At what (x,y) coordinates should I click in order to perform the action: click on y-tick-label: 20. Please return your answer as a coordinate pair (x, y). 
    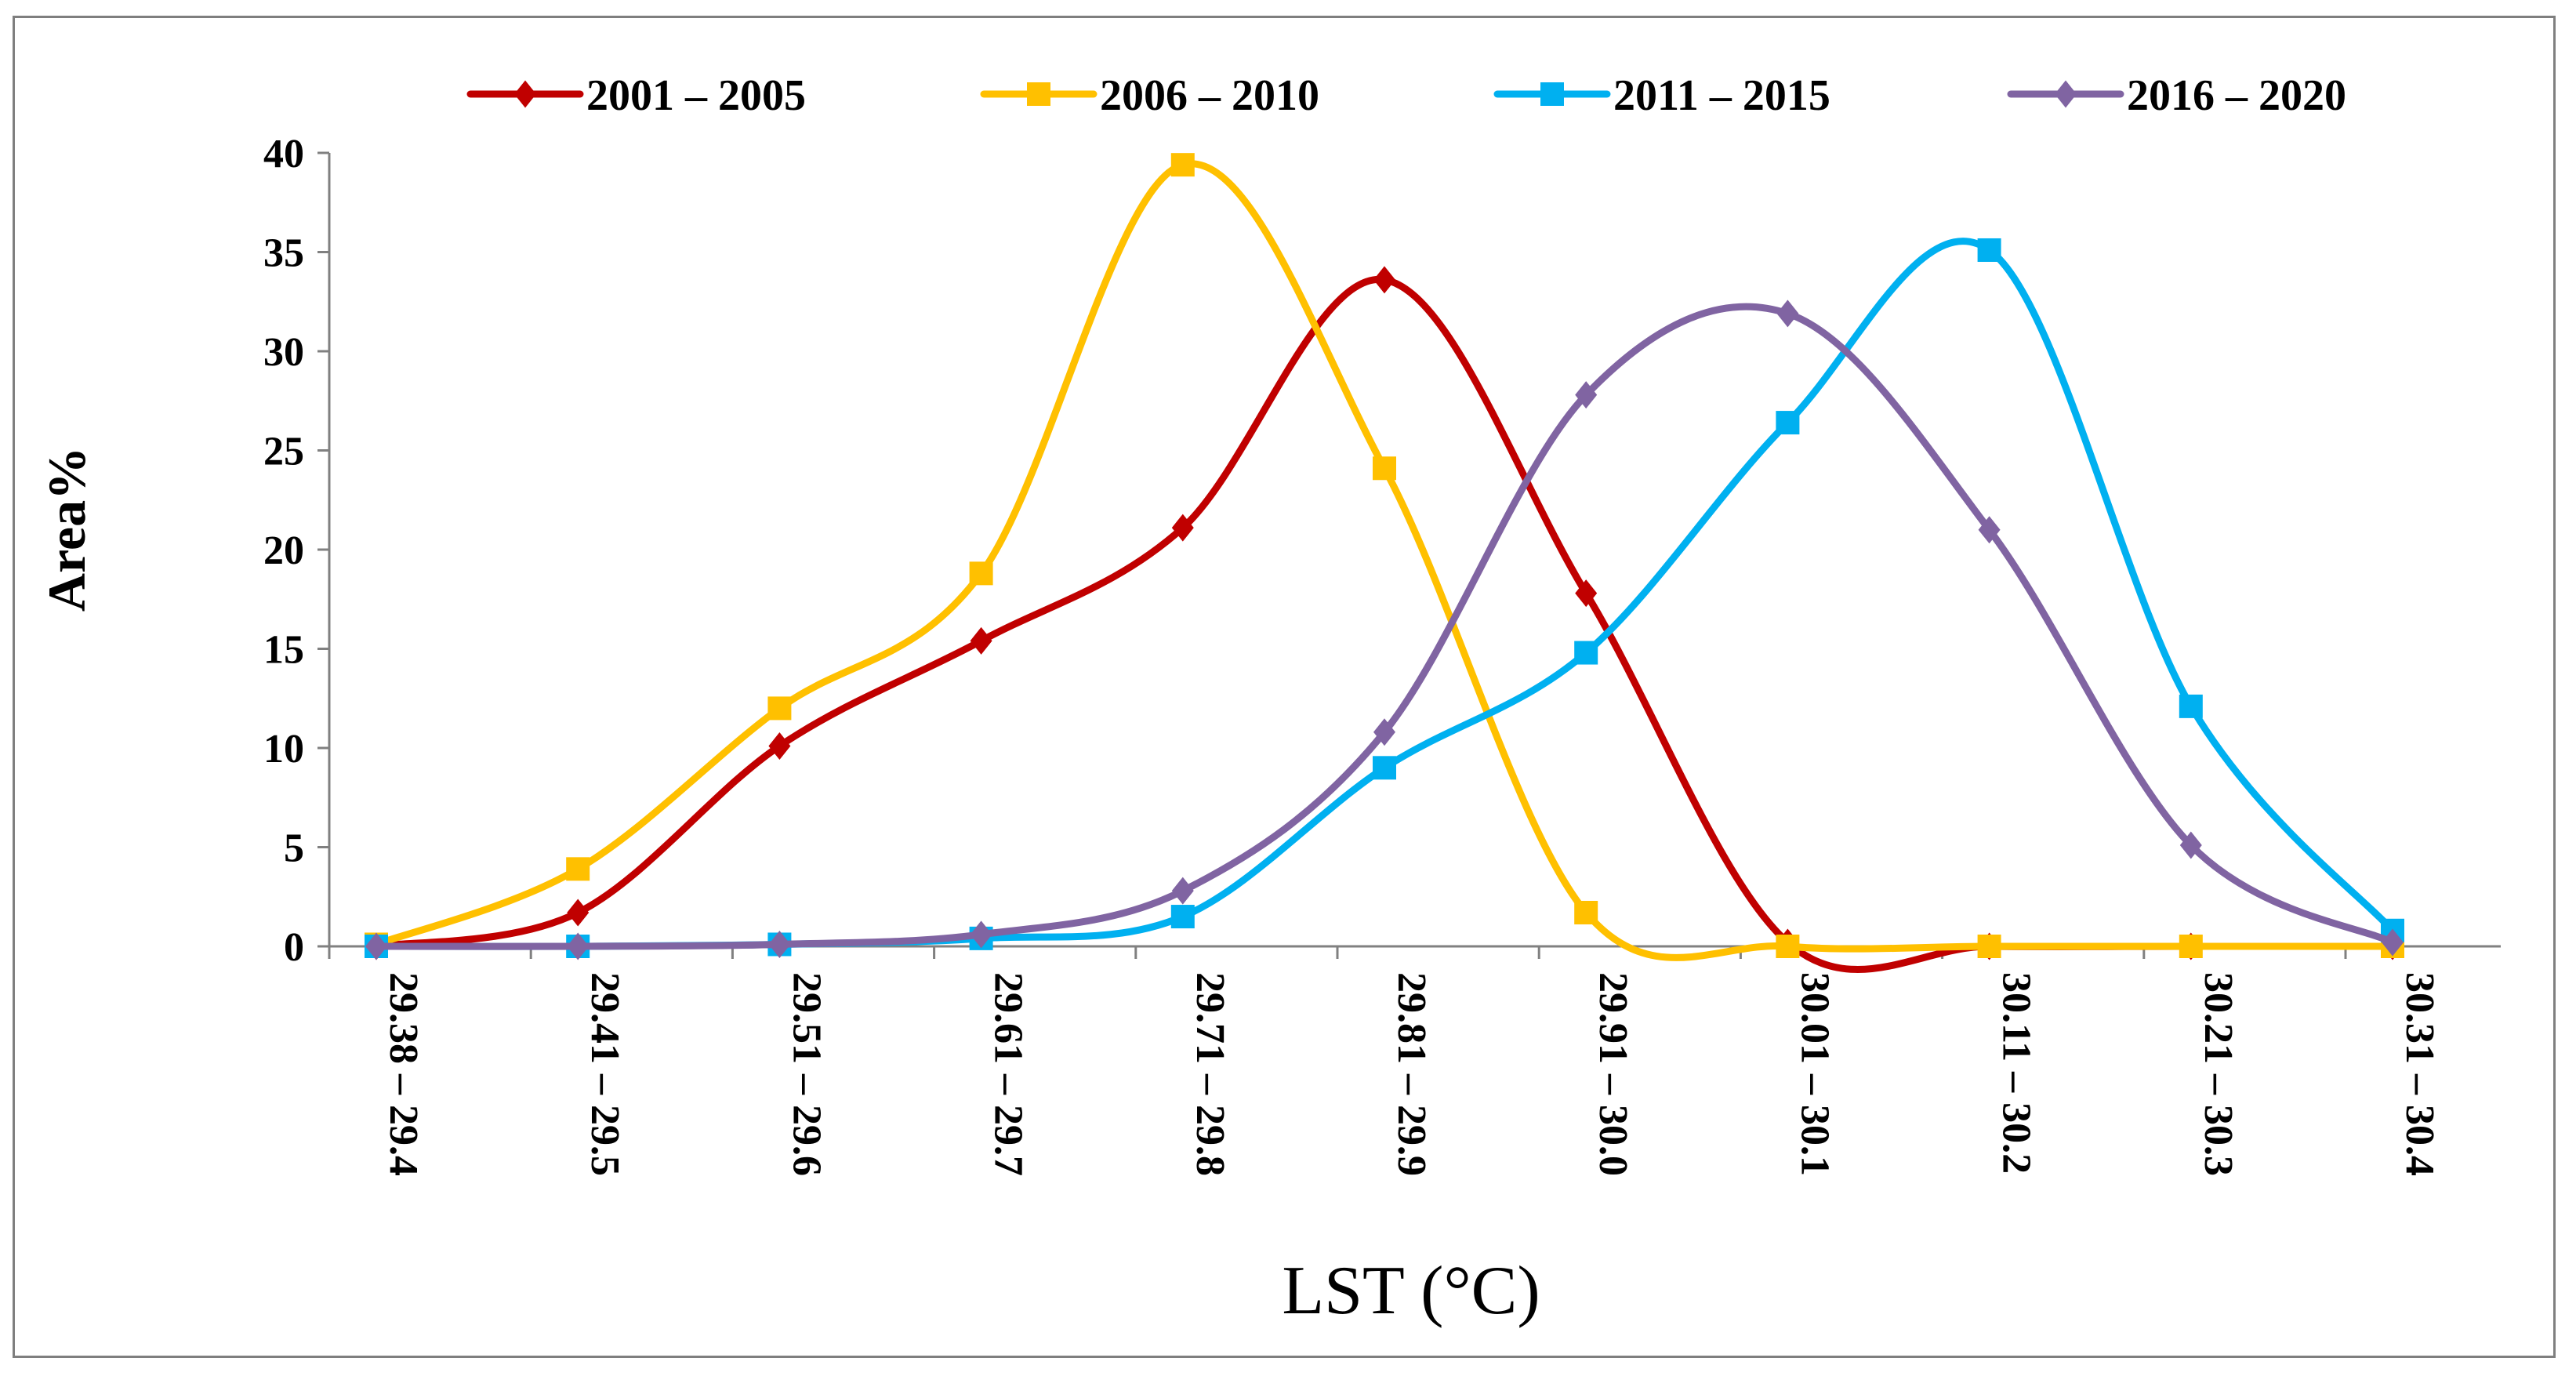
    Looking at the image, I should click on (283, 550).